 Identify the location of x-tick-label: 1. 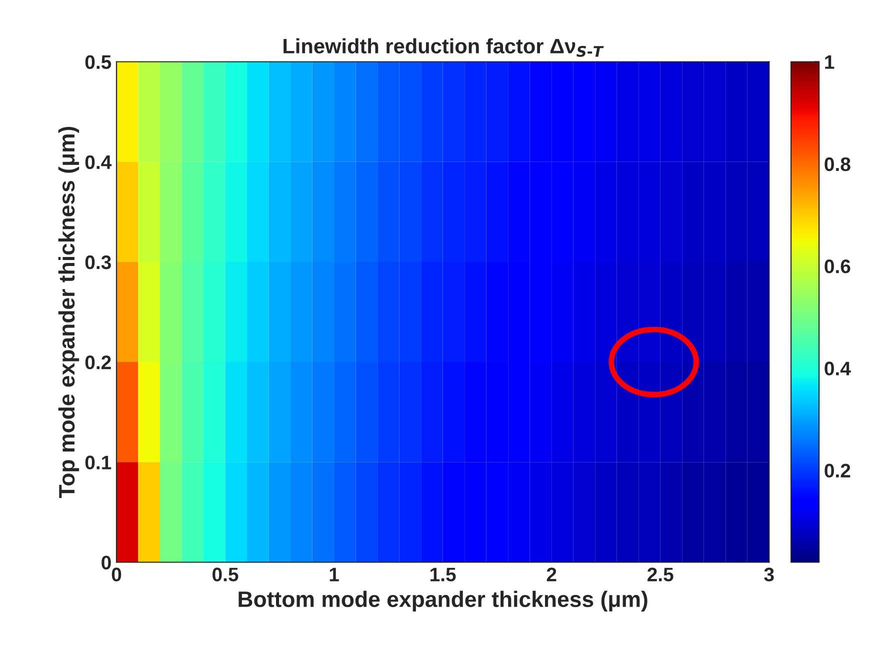
(334, 575).